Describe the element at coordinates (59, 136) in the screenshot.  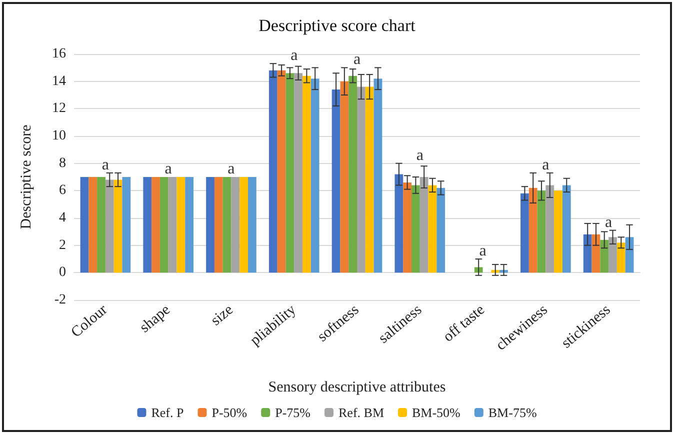
I see `y-tick-label: 10` at that location.